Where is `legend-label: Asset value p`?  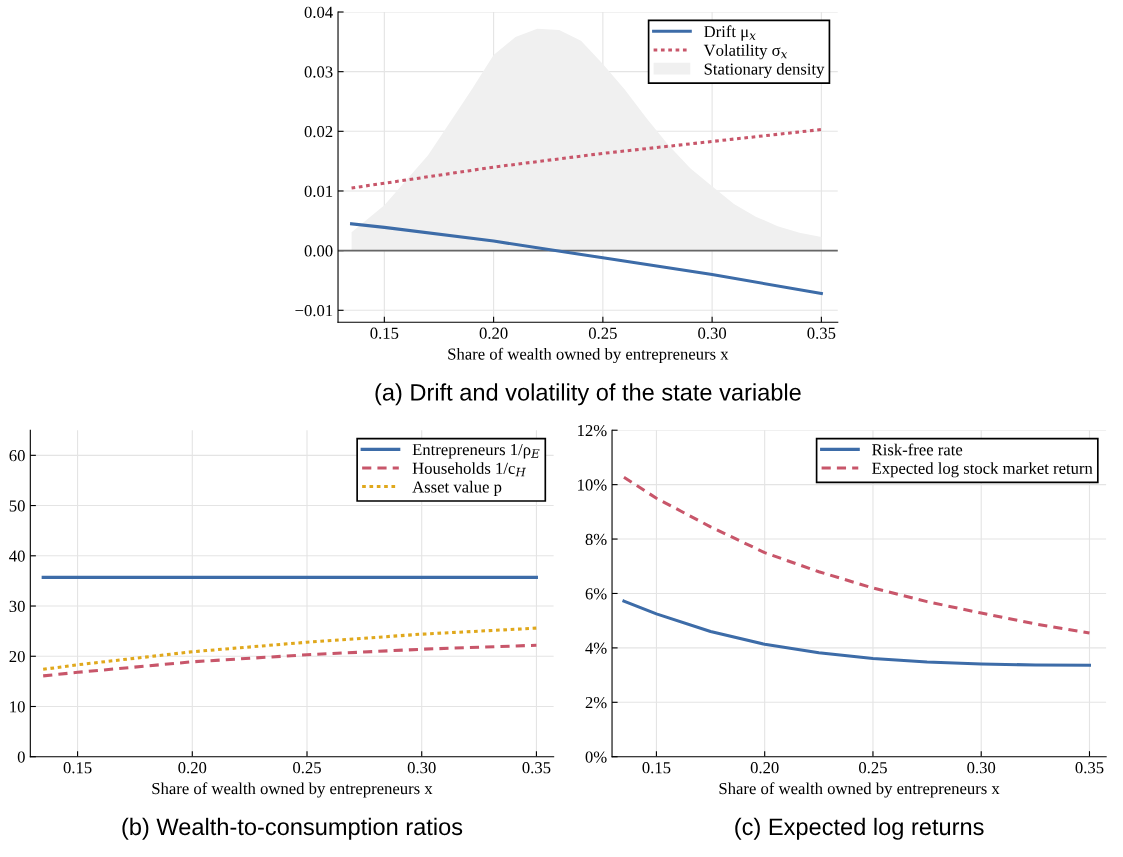
legend-label: Asset value p is located at coordinates (457, 488).